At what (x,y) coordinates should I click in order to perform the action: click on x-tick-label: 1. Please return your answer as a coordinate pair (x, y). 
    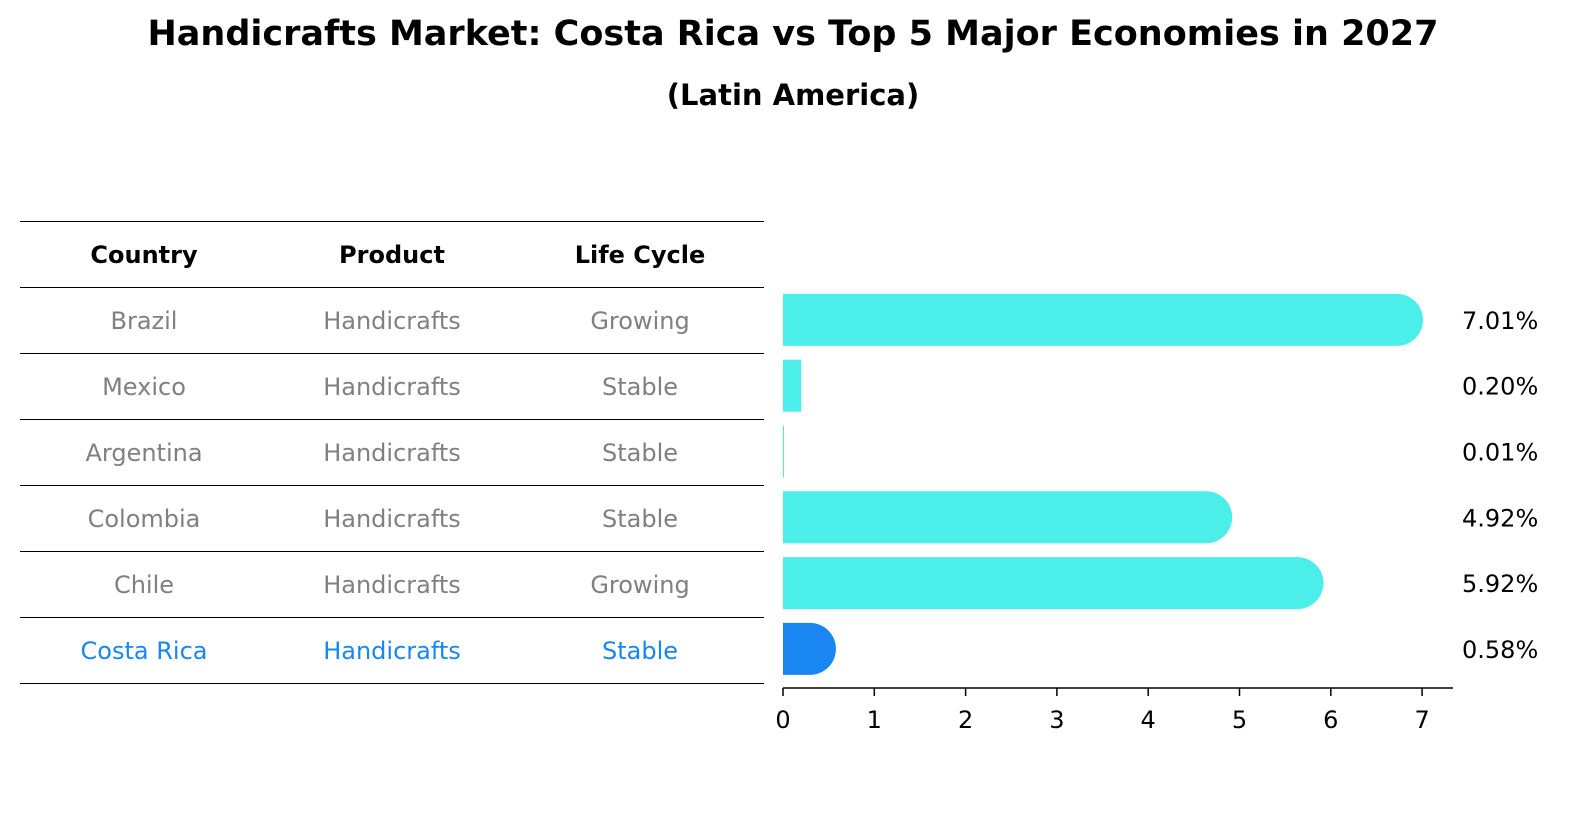
    Looking at the image, I should click on (874, 720).